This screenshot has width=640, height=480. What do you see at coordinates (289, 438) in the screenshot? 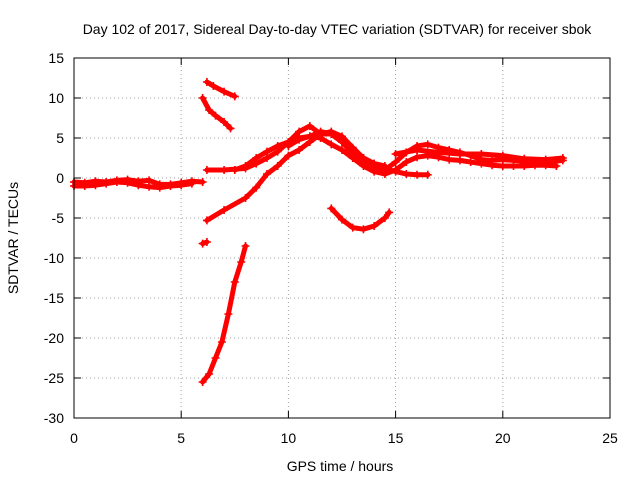
I see `x-tick-label: 10` at bounding box center [289, 438].